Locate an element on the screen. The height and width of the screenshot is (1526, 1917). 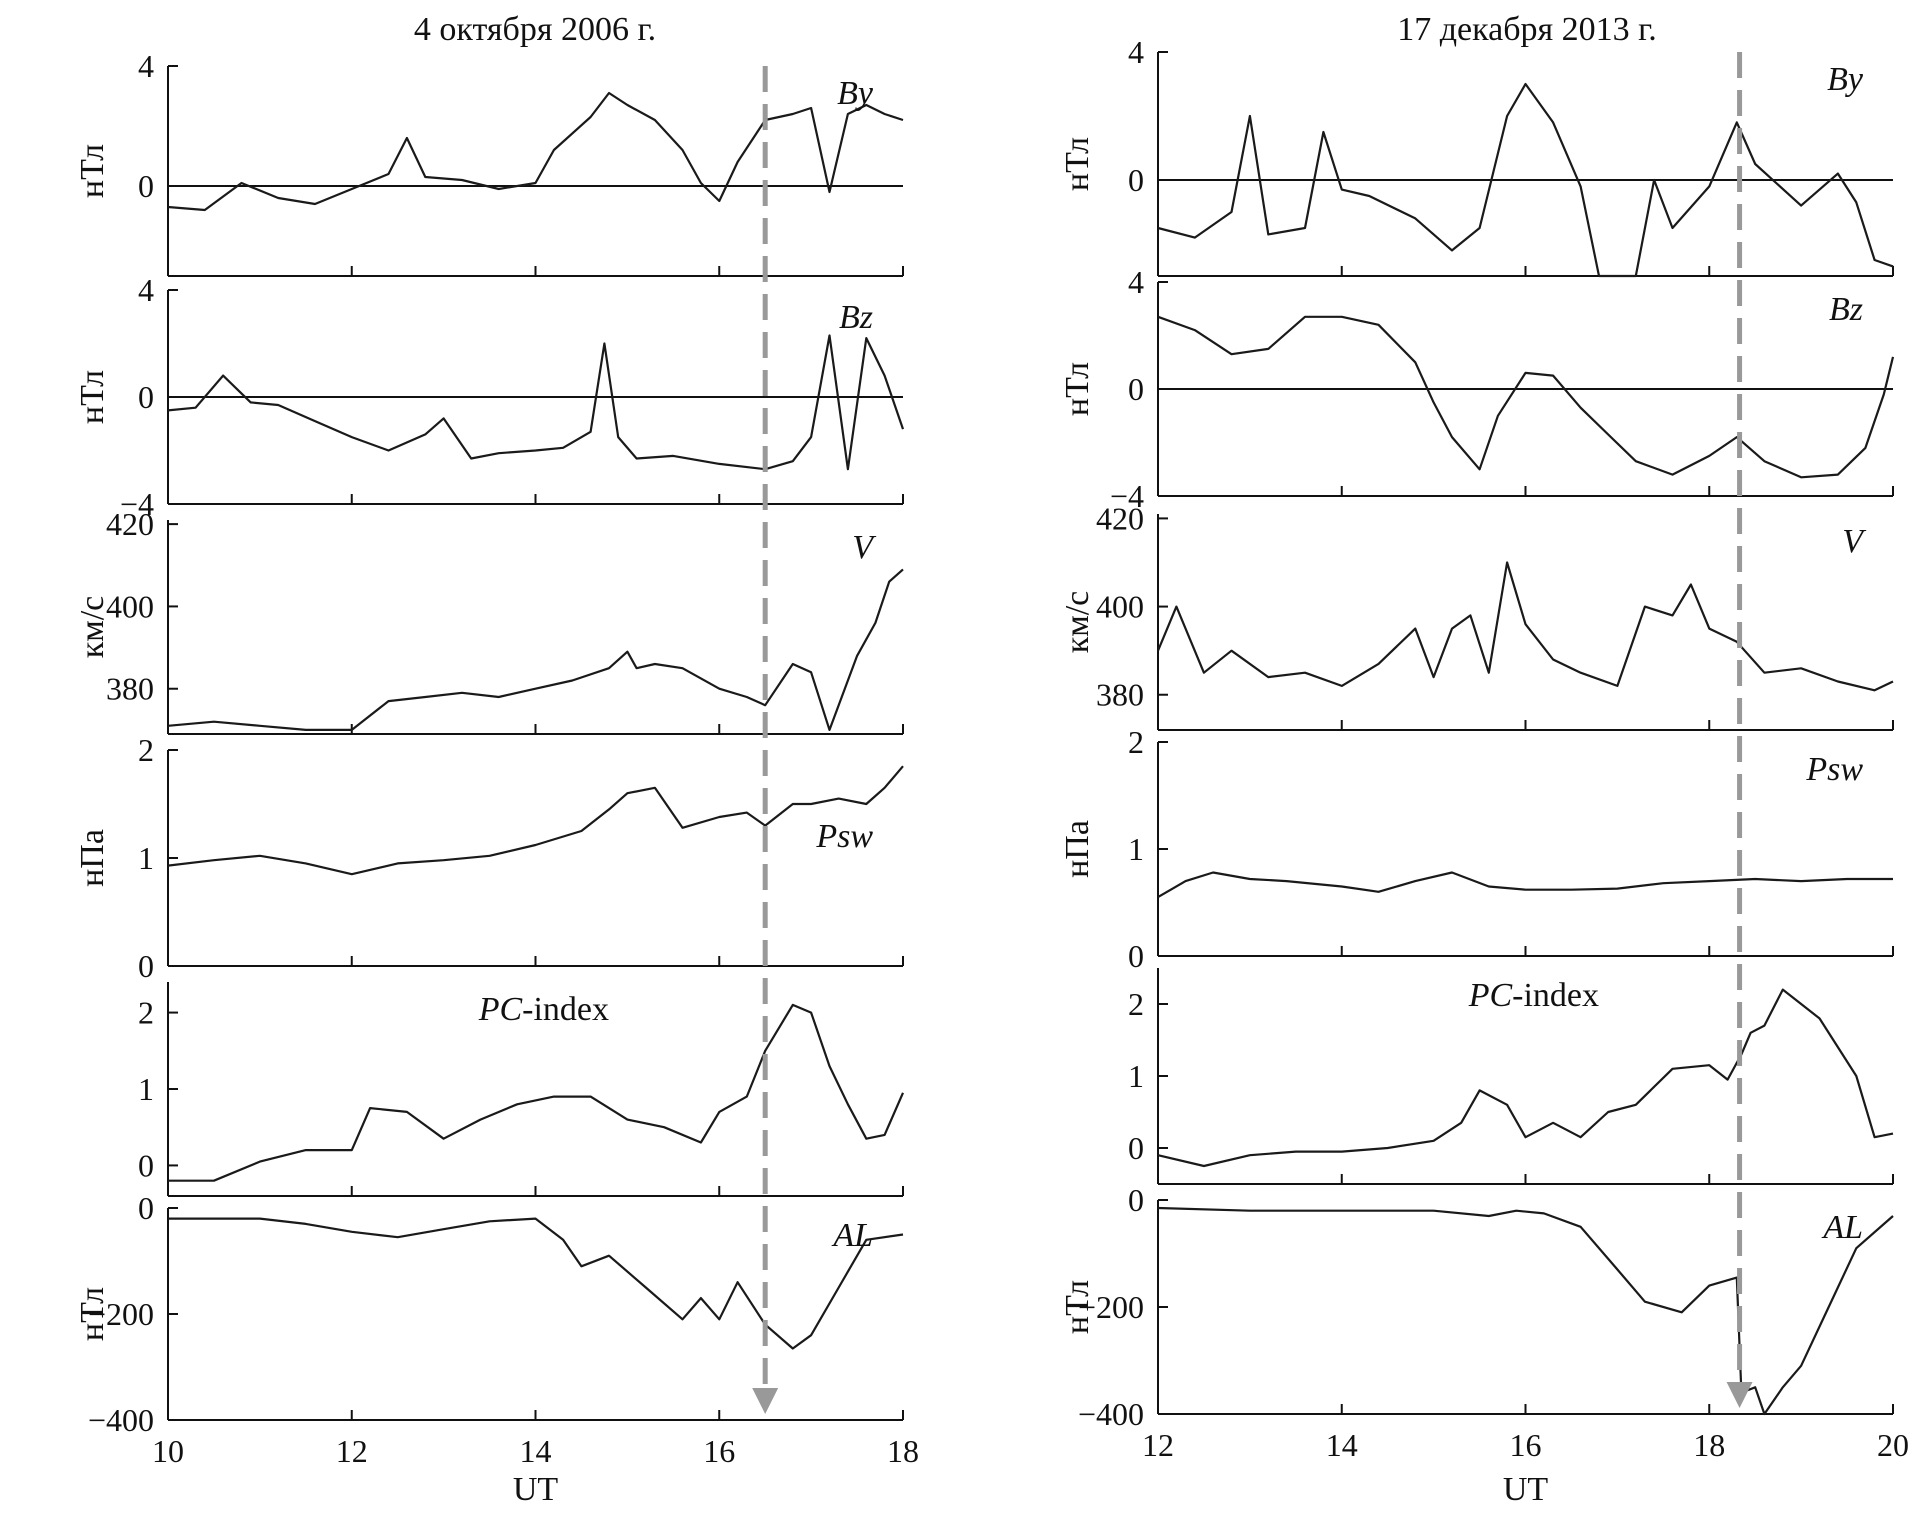
chart1-v-ylabel: км/с is located at coordinates (92, 627).